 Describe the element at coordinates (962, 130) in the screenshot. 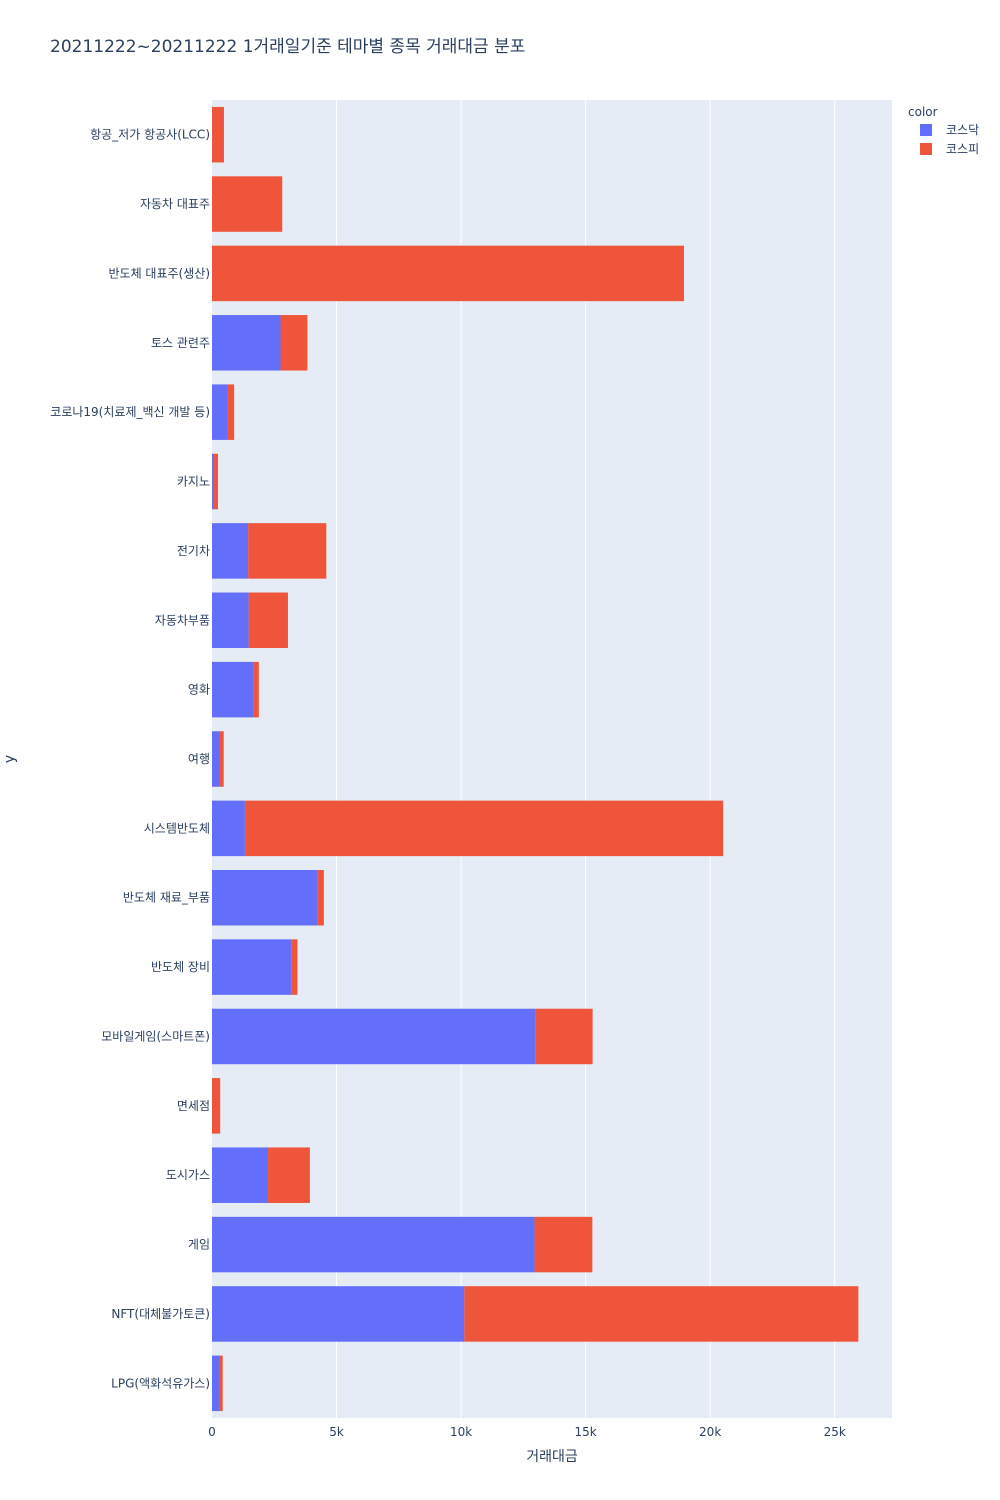

I see `legend-label: 코스닥` at that location.